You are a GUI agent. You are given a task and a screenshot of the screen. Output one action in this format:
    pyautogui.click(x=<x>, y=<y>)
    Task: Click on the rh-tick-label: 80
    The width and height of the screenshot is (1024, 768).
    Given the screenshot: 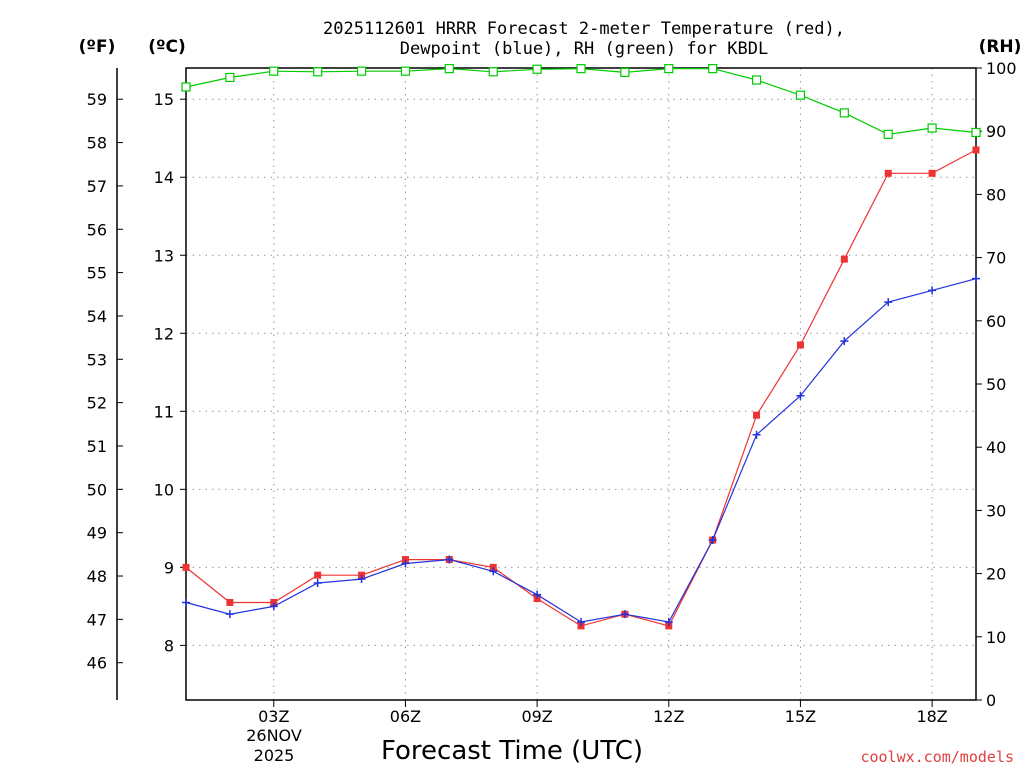 What is the action you would take?
    pyautogui.click(x=996, y=194)
    